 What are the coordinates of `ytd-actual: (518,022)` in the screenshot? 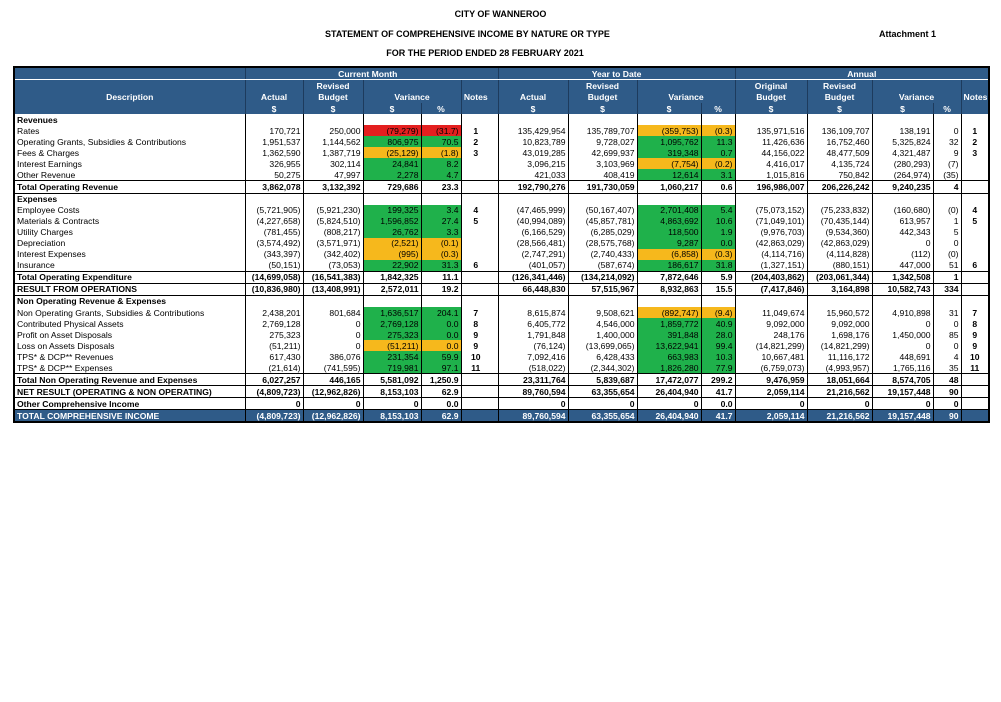 It's located at (533, 368).